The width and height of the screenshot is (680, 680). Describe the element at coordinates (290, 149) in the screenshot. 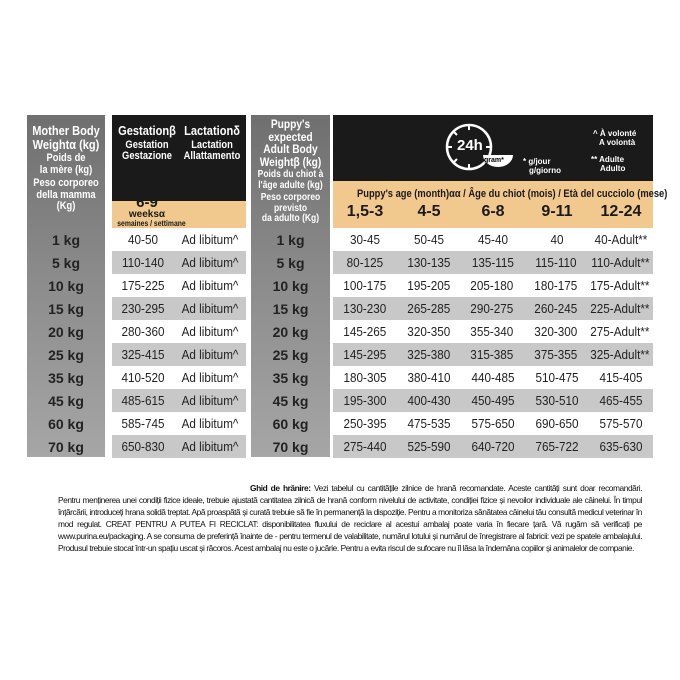

I see `t: Adult Body` at that location.